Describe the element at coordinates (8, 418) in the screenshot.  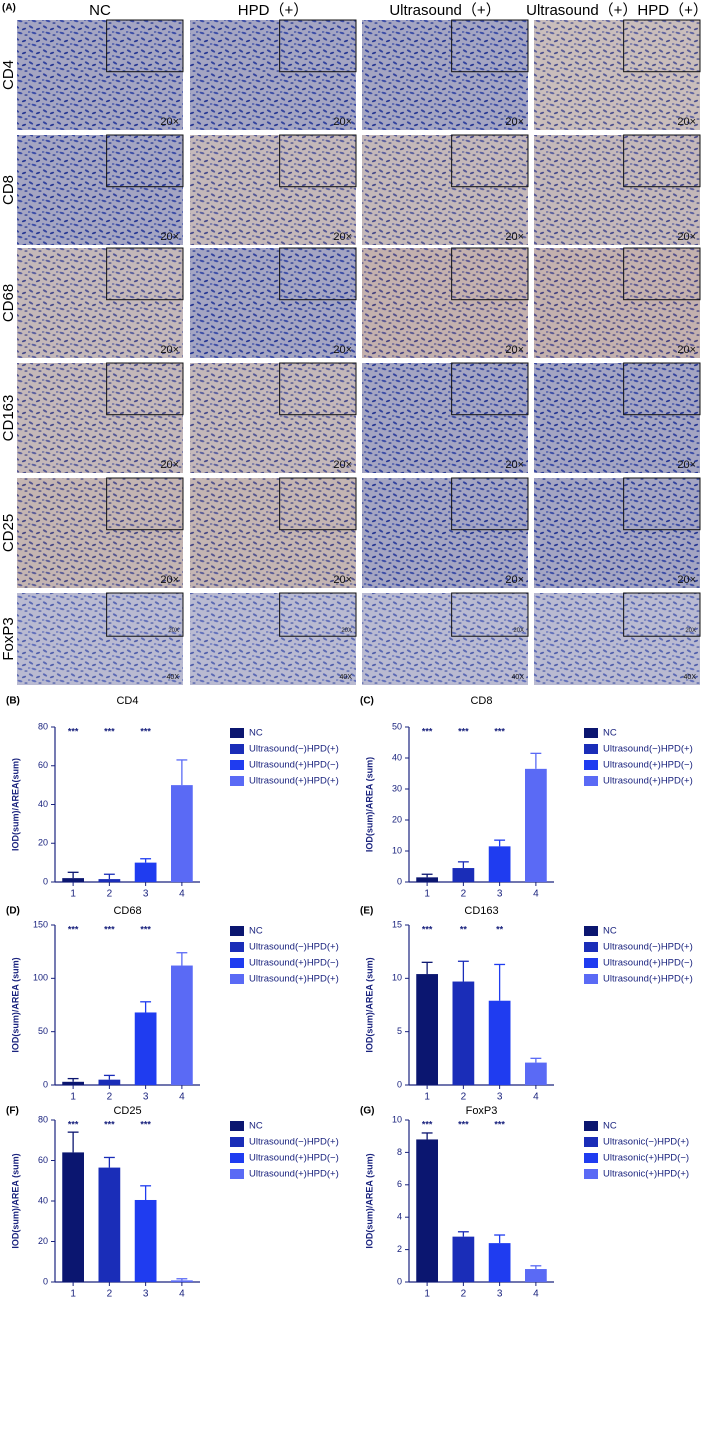
I see `row-label: CD163` at that location.